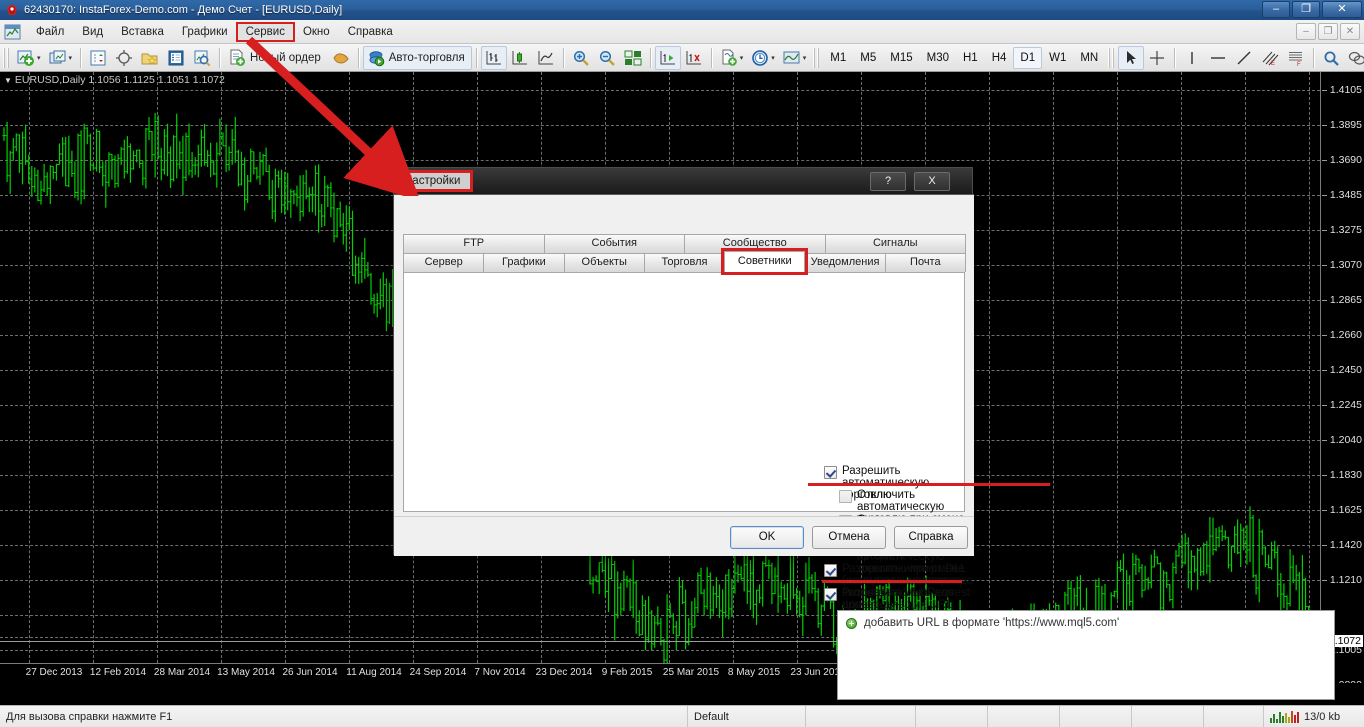  What do you see at coordinates (614, 243) in the screenshot?
I see `tab-events: События` at bounding box center [614, 243].